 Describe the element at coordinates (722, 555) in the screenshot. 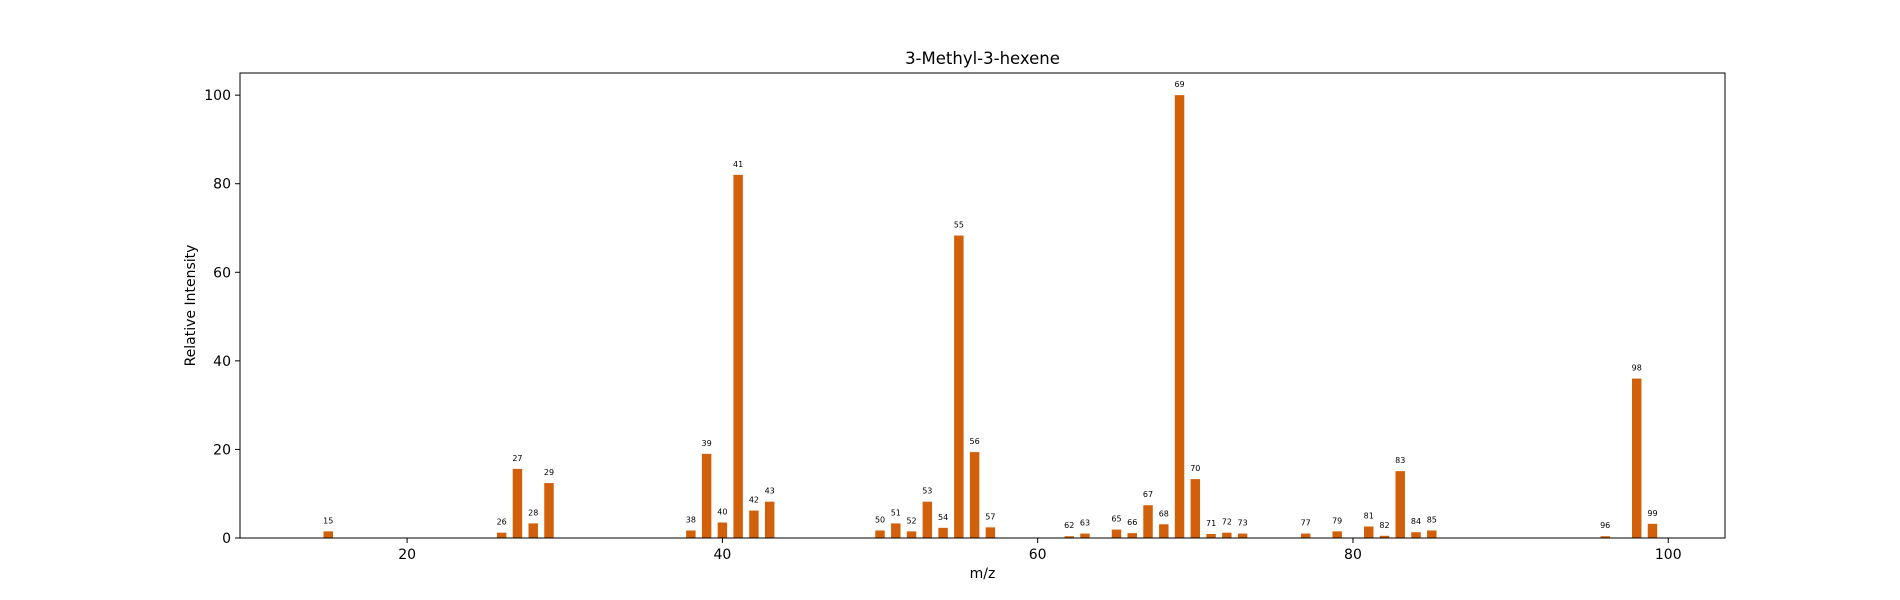

I see `x-tick-label-40: 40` at that location.